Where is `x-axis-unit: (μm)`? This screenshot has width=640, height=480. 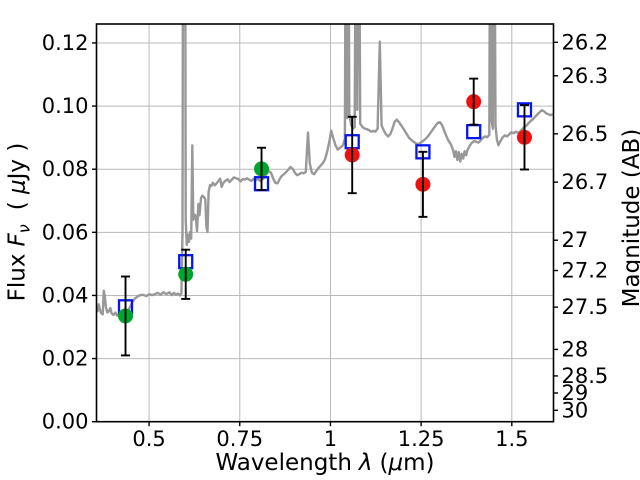 x-axis-unit: (μm) is located at coordinates (407, 463).